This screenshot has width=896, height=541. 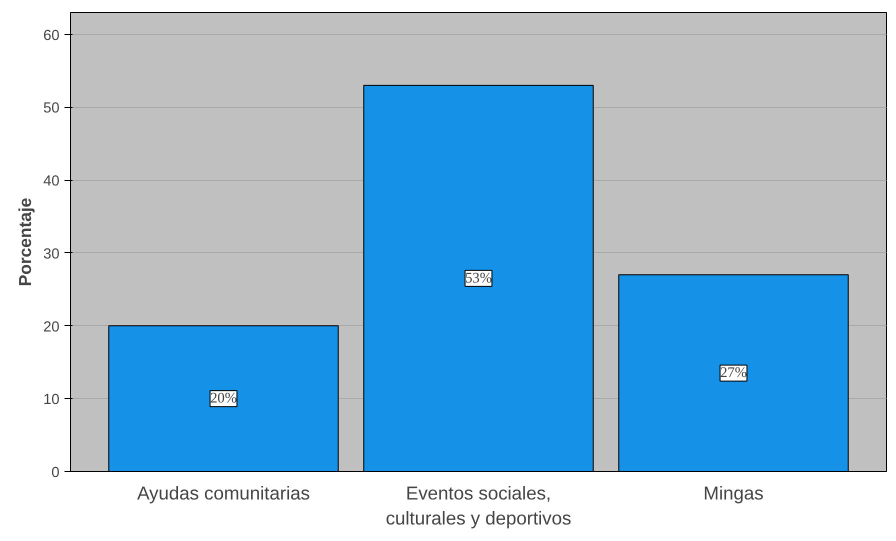 What do you see at coordinates (25, 241) in the screenshot?
I see `y-axis-title: Porcentaje` at bounding box center [25, 241].